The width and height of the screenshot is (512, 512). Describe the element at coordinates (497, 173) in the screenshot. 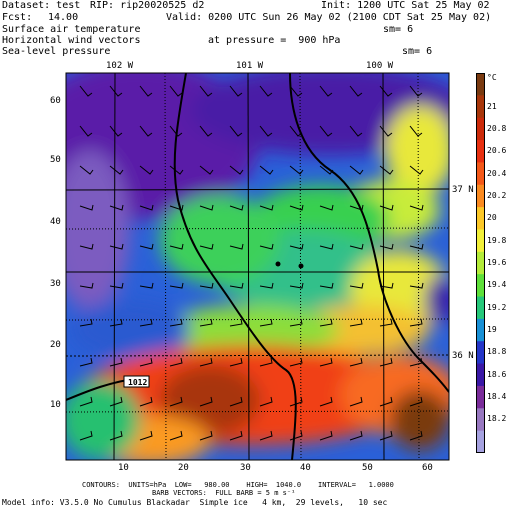

I see `colorbar-tick-label: 20.4` at that location.